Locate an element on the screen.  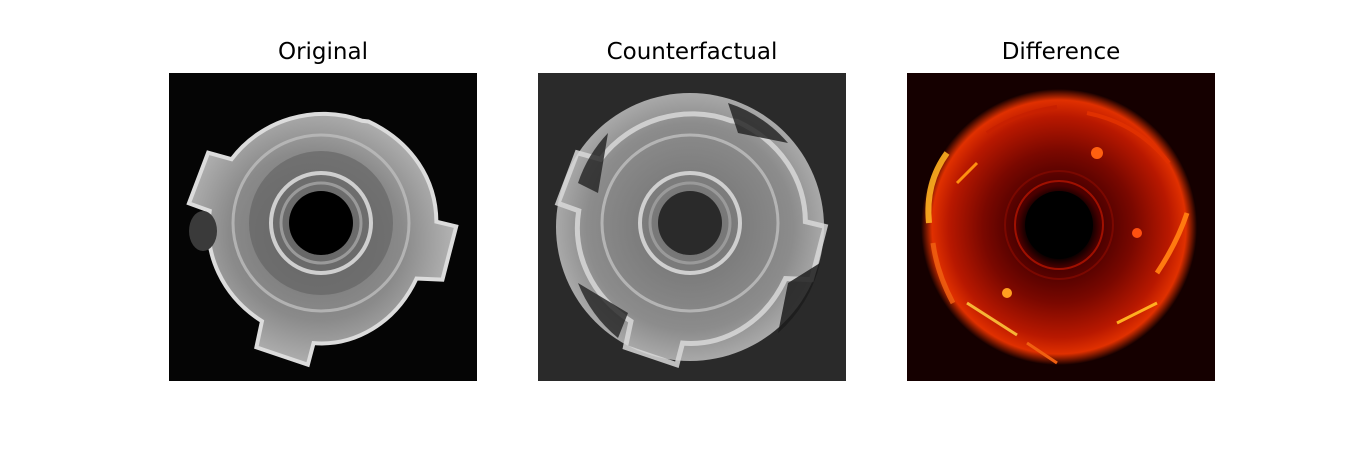
counterfactual-title: Counterfactual is located at coordinates (692, 52).